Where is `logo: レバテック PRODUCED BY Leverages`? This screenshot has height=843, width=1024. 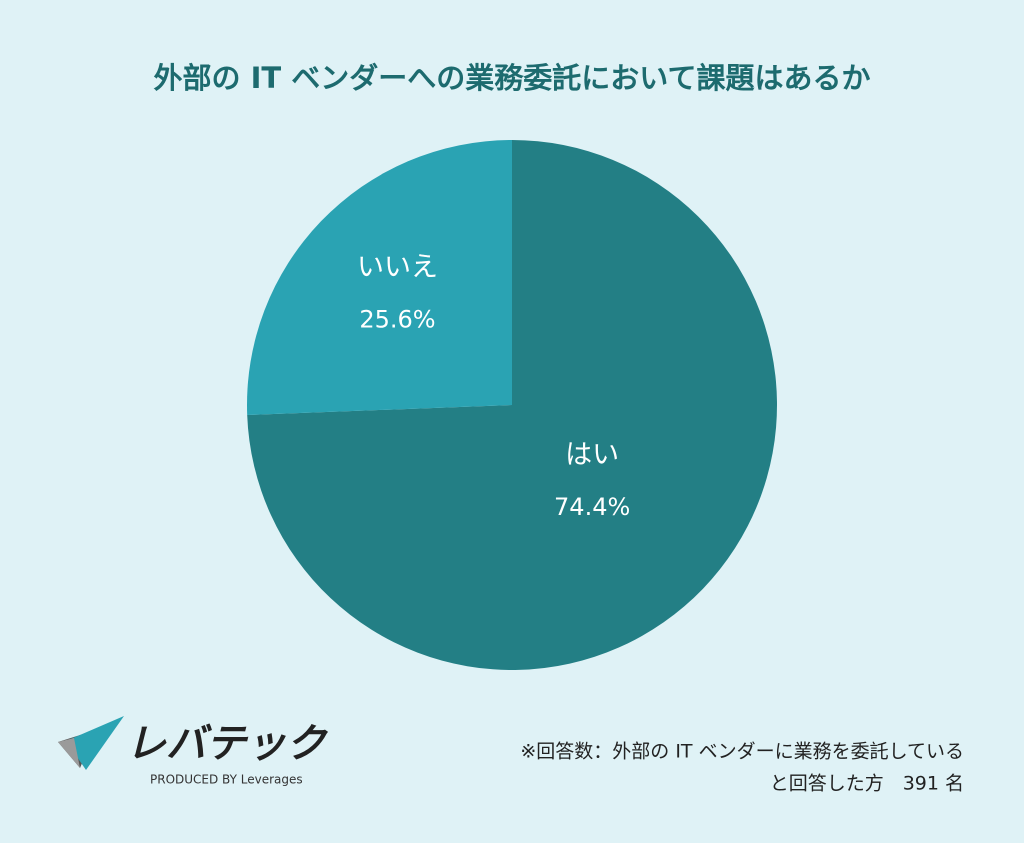 logo: レバテック PRODUCED BY Leverages is located at coordinates (193, 751).